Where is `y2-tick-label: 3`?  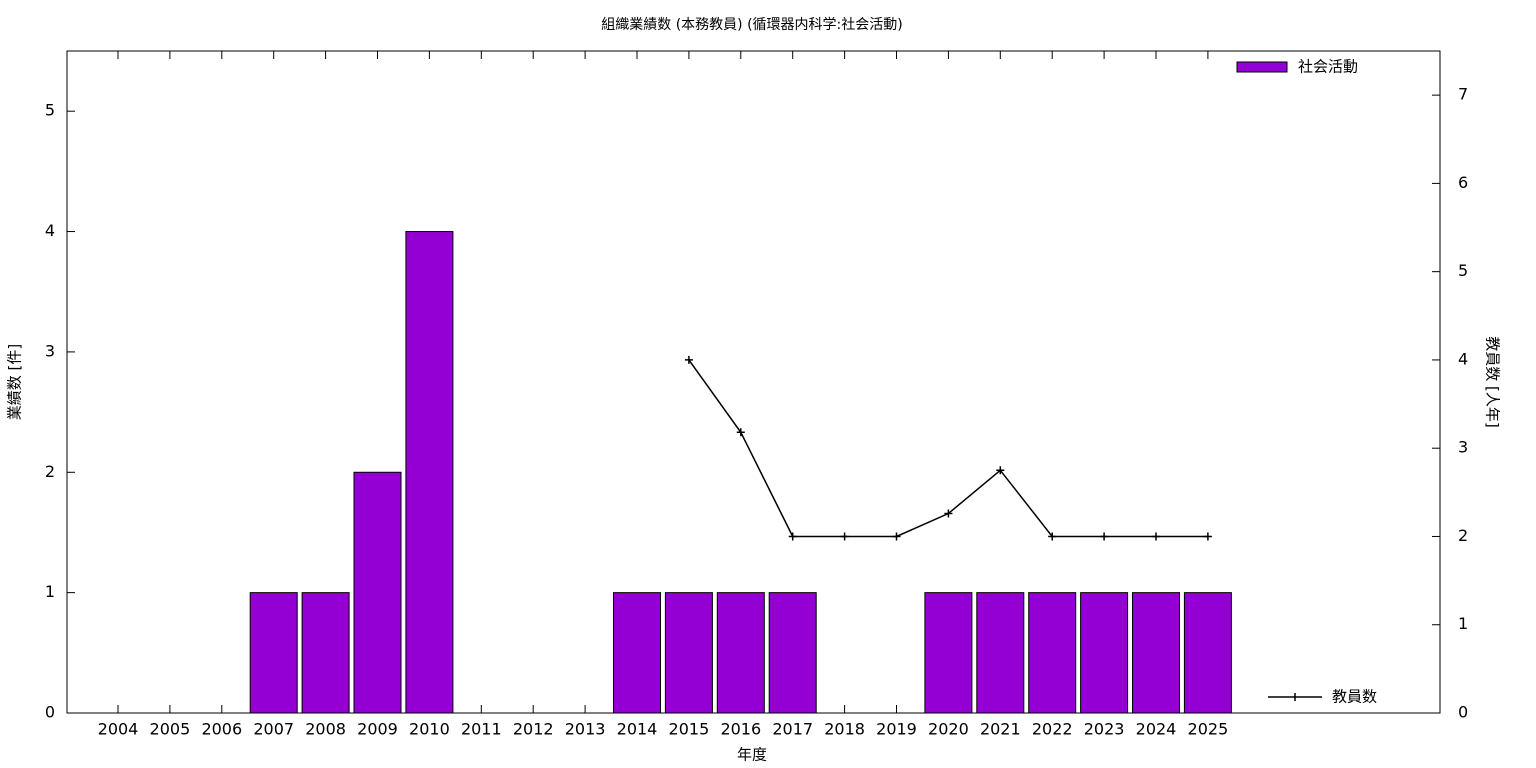 y2-tick-label: 3 is located at coordinates (1463, 447).